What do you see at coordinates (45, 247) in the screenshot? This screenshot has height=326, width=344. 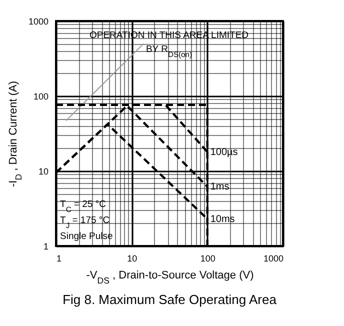 I see `y-tick-label: 1` at bounding box center [45, 247].